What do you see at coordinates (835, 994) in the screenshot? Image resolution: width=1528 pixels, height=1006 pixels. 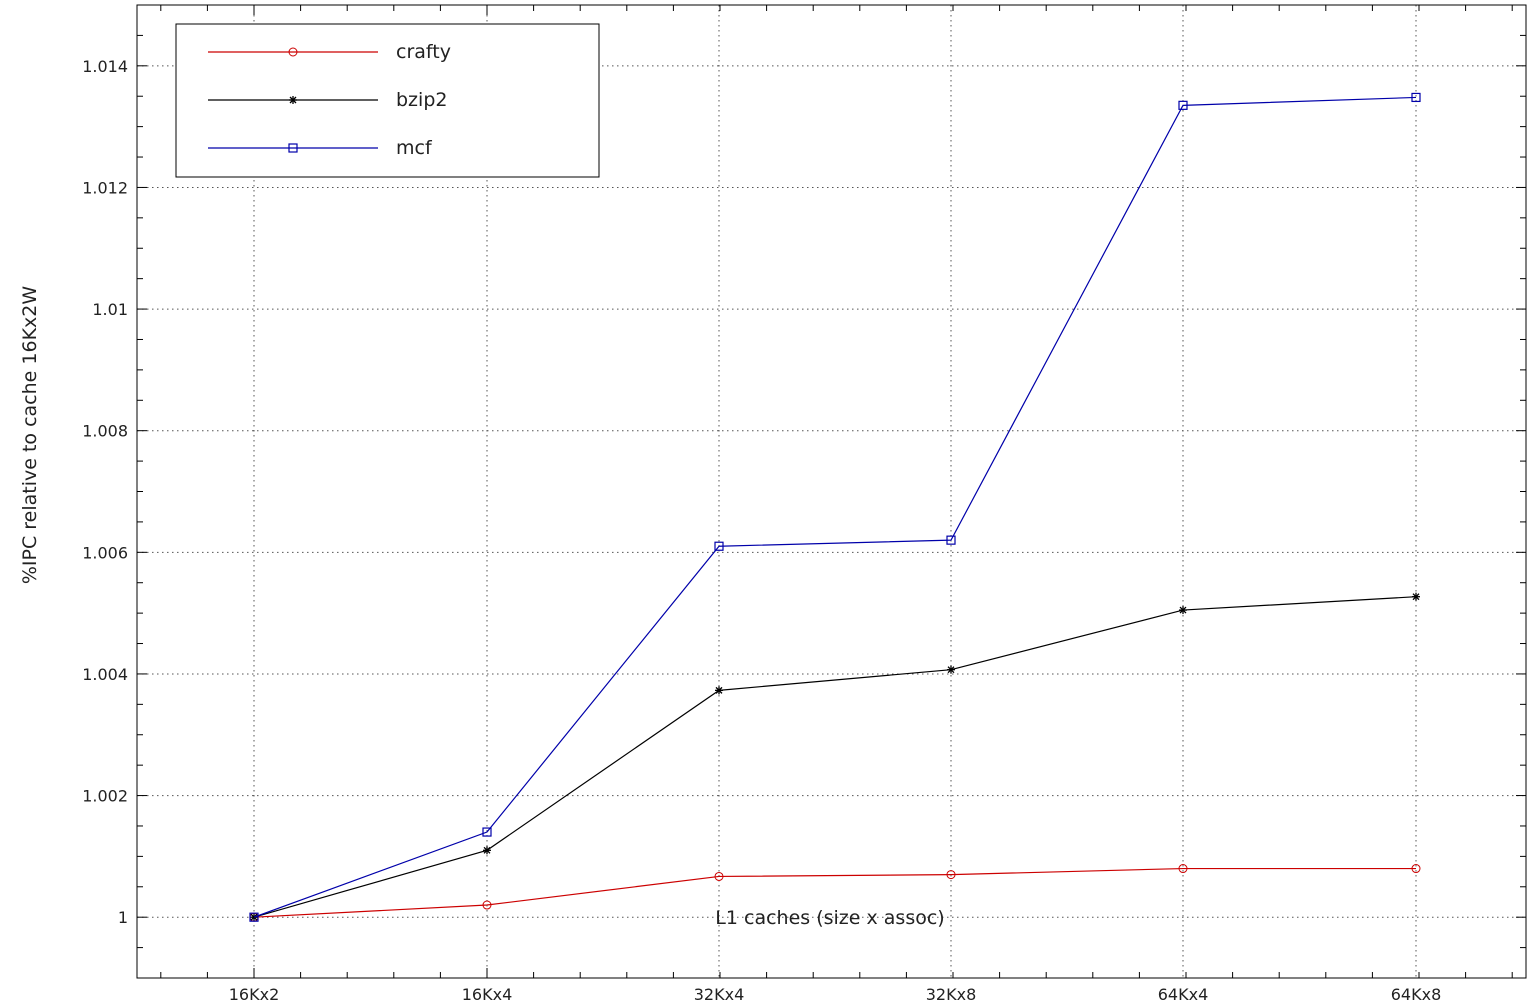 I see `x-tick-labels: 16Kx2 16Kx4 32Kx4 32Kx8 64Kx4 64Kx8` at bounding box center [835, 994].